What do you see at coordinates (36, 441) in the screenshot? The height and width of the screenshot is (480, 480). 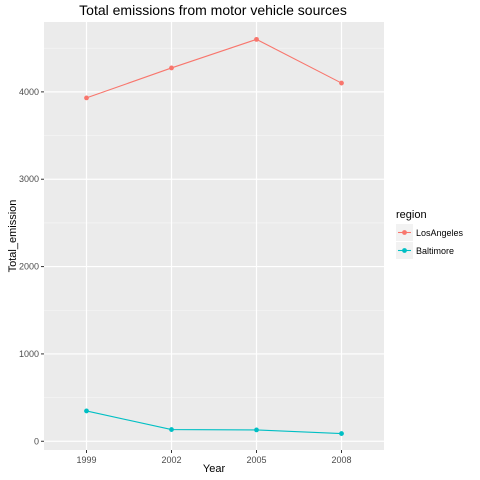 I see `y-tick-label: 0` at bounding box center [36, 441].